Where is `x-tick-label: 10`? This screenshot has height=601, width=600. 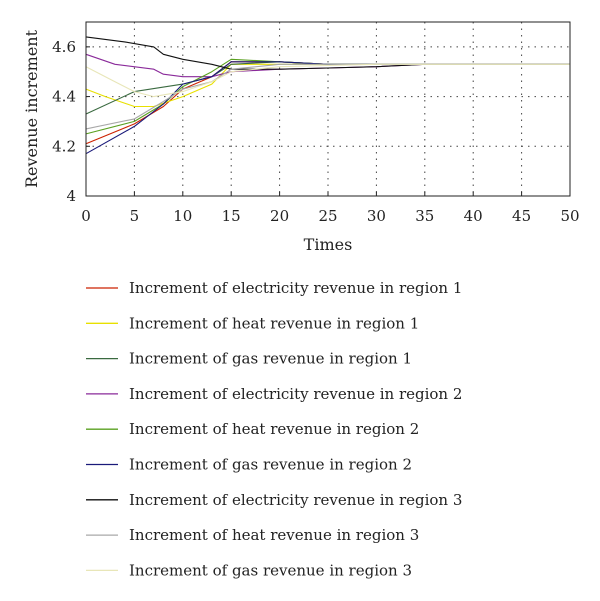
x-tick-label: 10 is located at coordinates (182, 216).